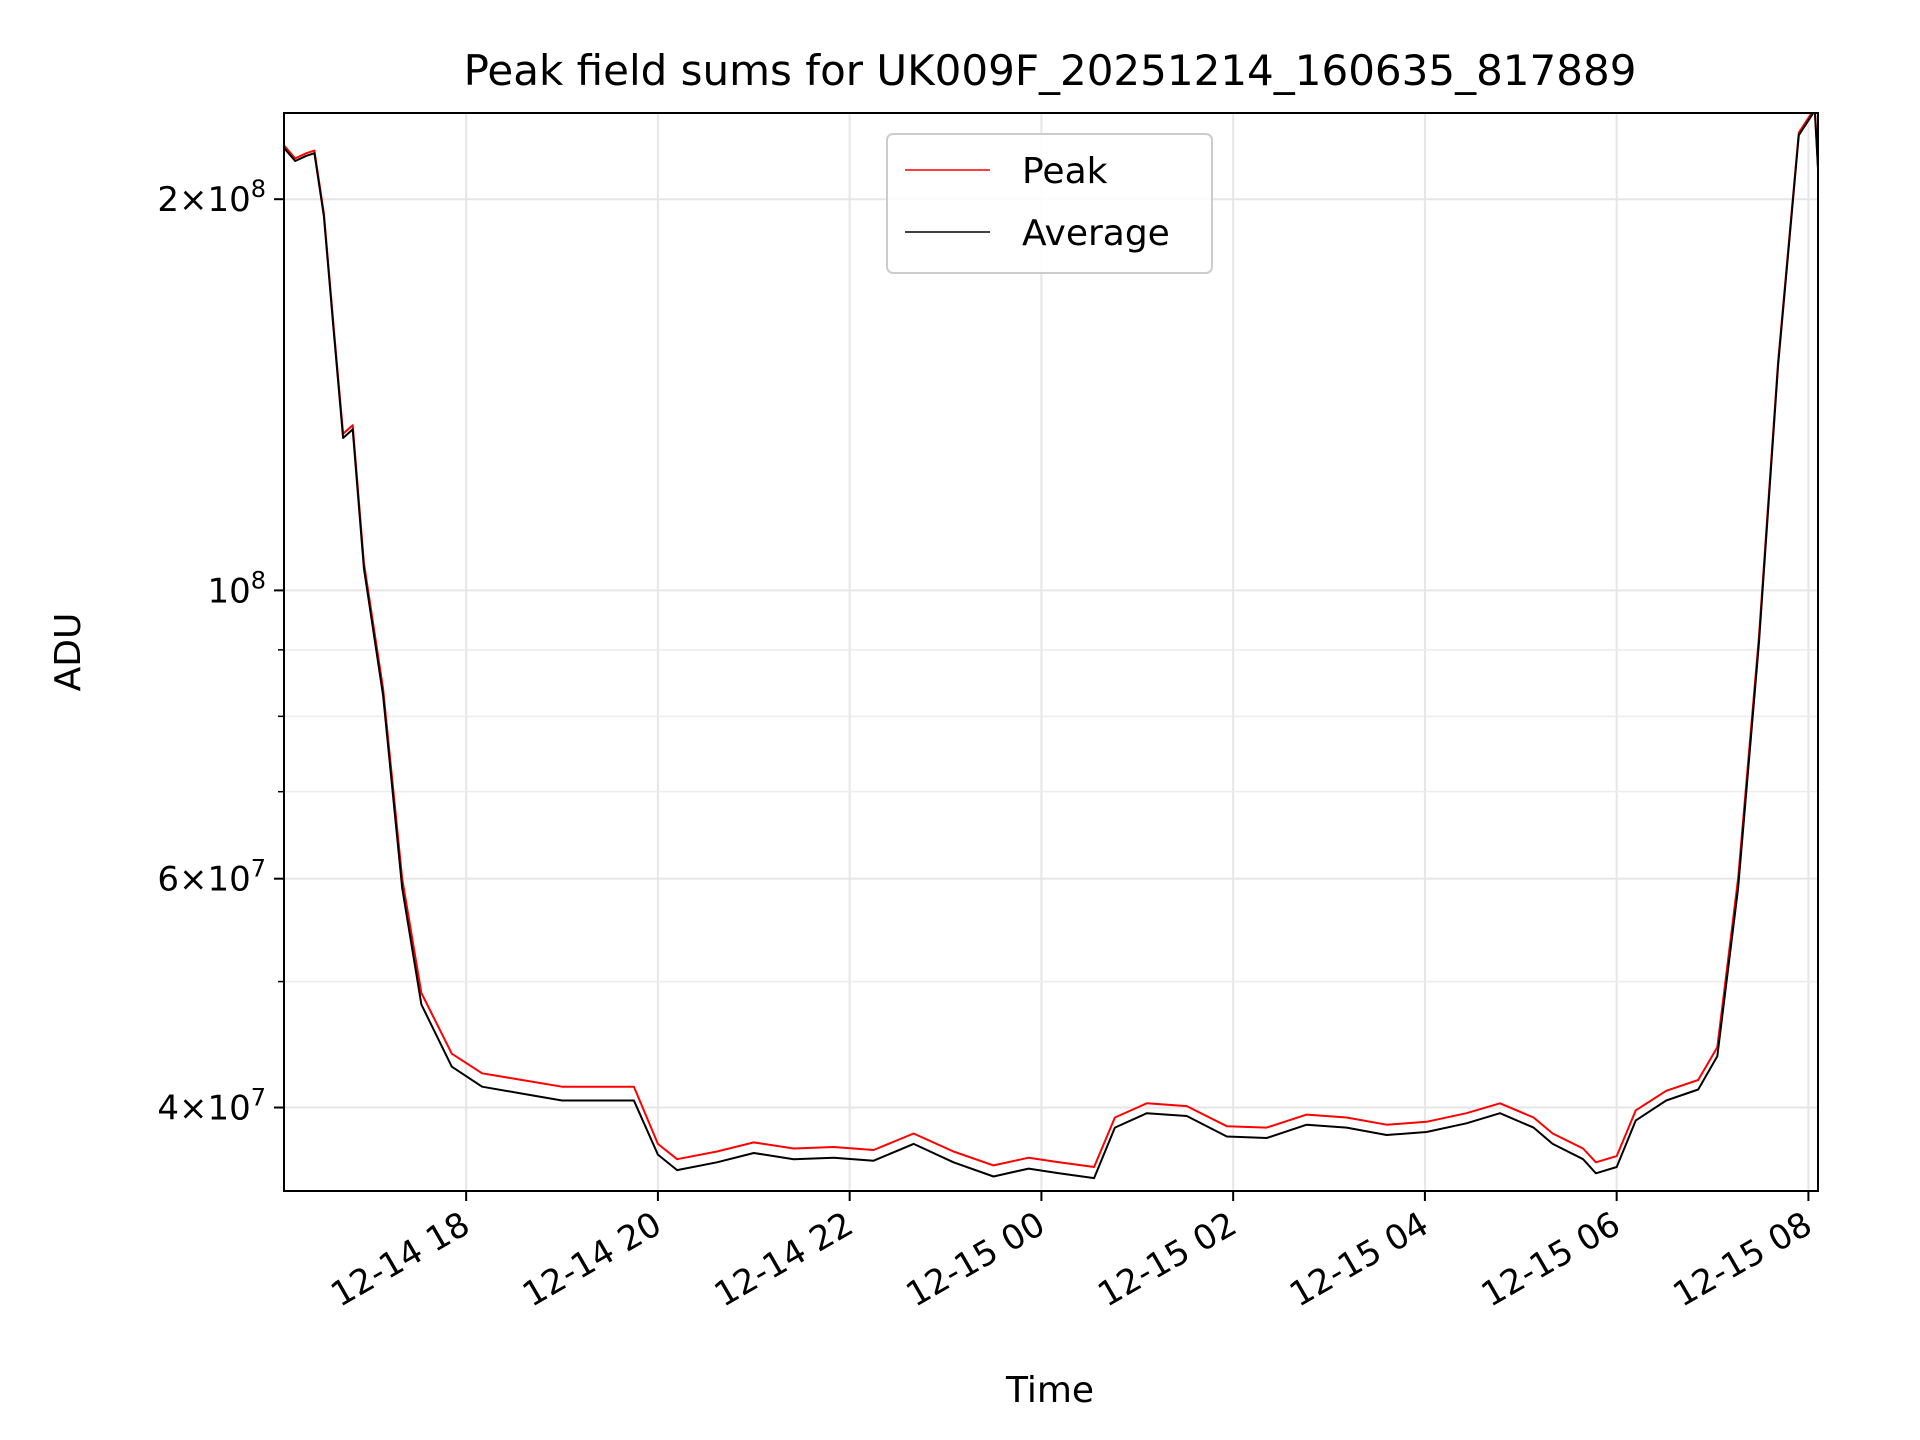  I want to click on y-tick-label-3: 2×108, so click(211, 197).